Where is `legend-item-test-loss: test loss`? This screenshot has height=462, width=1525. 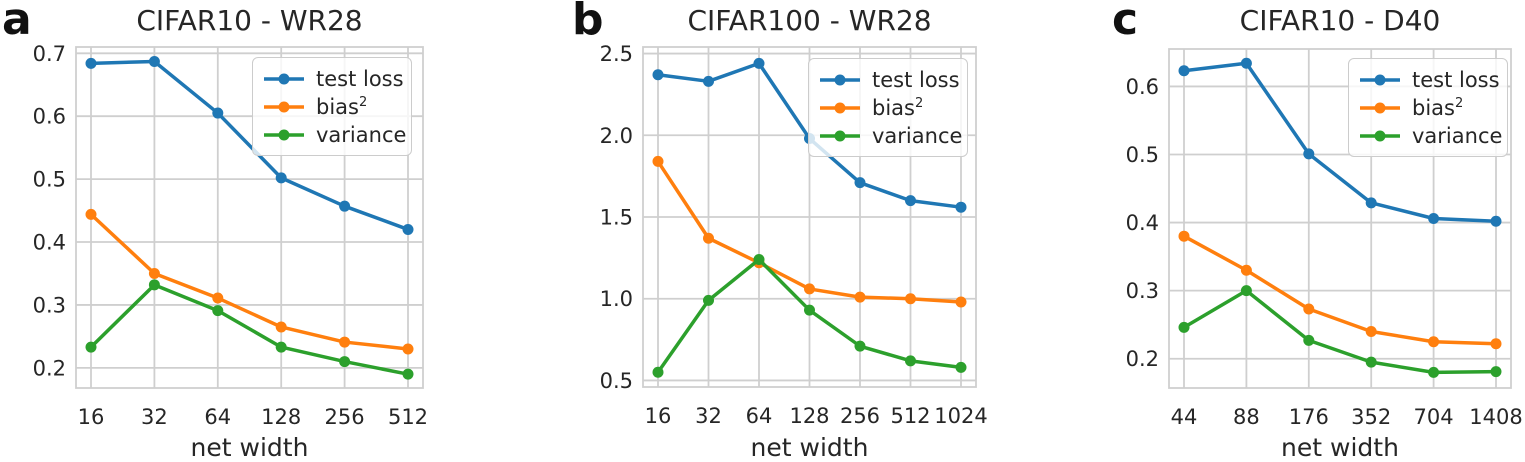
legend-item-test-loss: test loss is located at coordinates (889, 80).